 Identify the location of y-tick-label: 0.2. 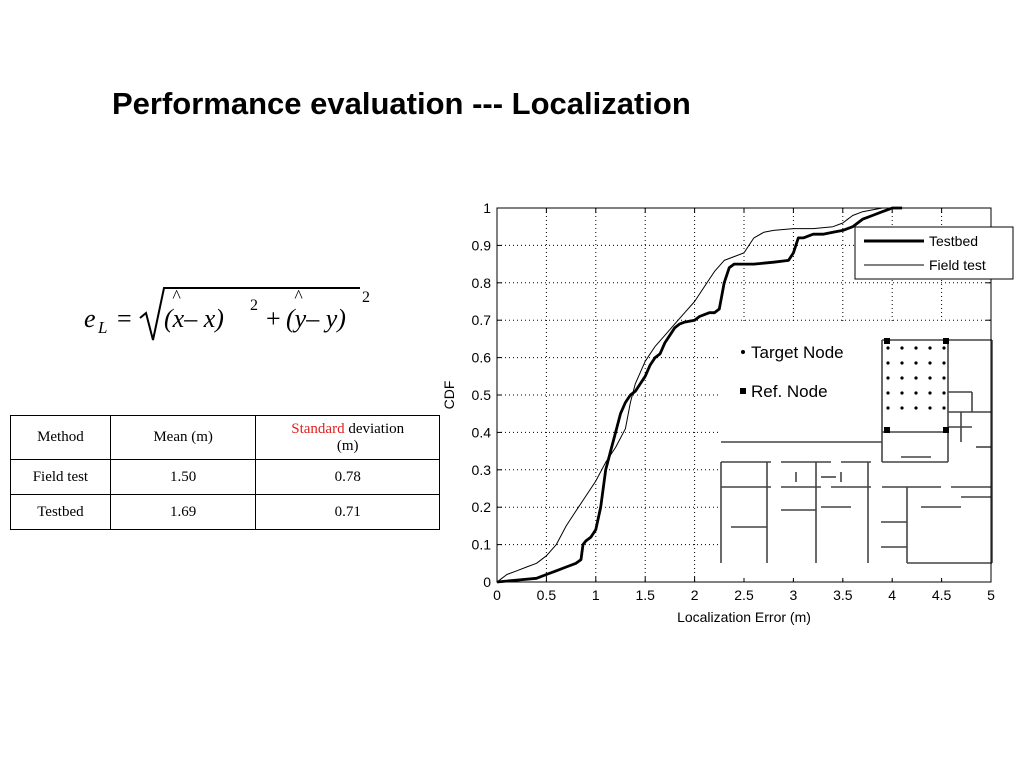
(482, 507).